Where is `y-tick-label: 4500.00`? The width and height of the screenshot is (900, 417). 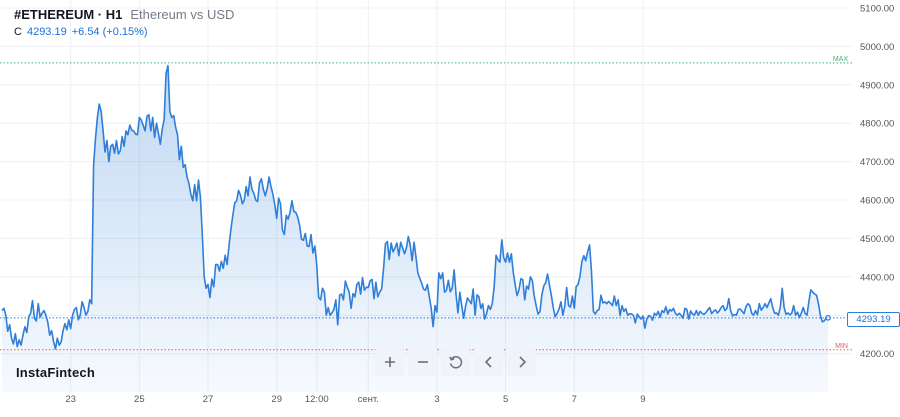 y-tick-label: 4500.00 is located at coordinates (877, 239).